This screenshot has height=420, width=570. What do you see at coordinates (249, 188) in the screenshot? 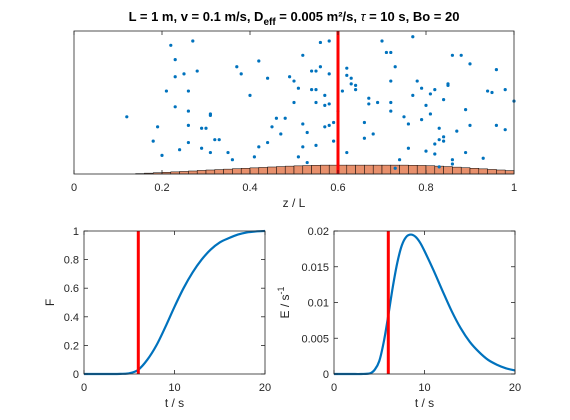
I see `x-tick-label: 0.4` at bounding box center [249, 188].